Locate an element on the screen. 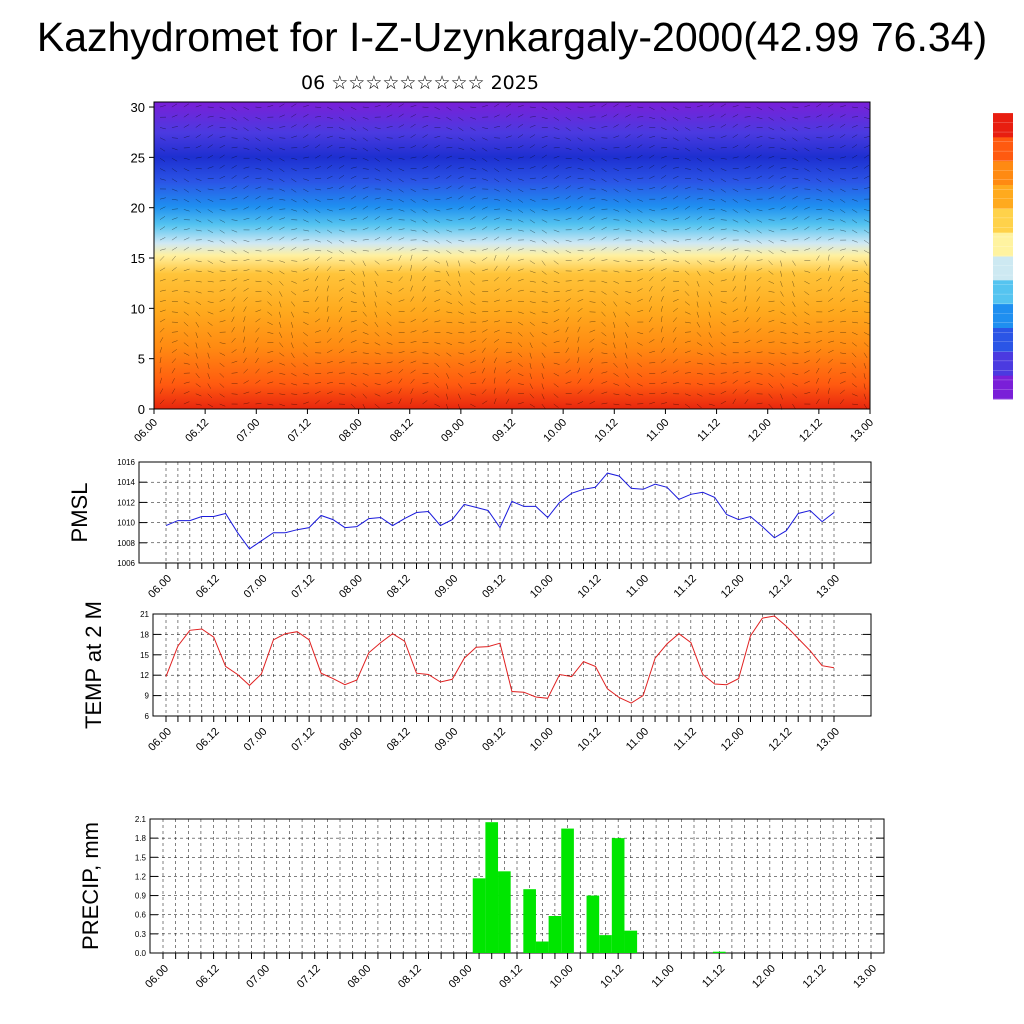  heatmap-xtick-label: 12.00 is located at coordinates (760, 431).